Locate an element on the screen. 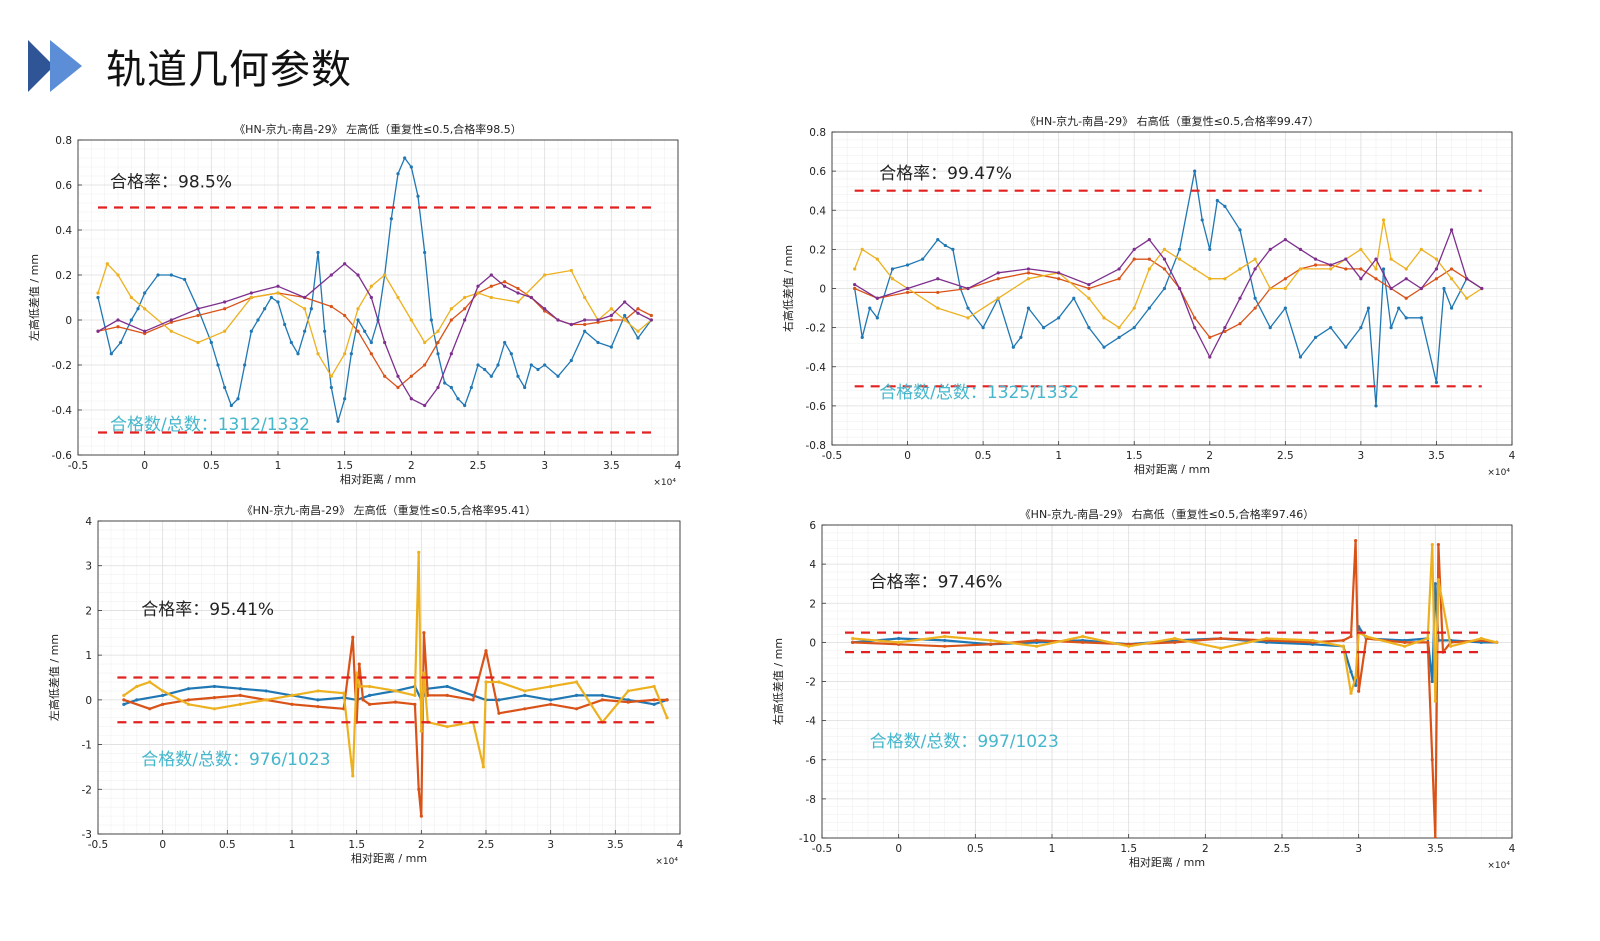 This screenshot has height=941, width=1600. x-axis-multiplier: ×10⁴ is located at coordinates (664, 483).